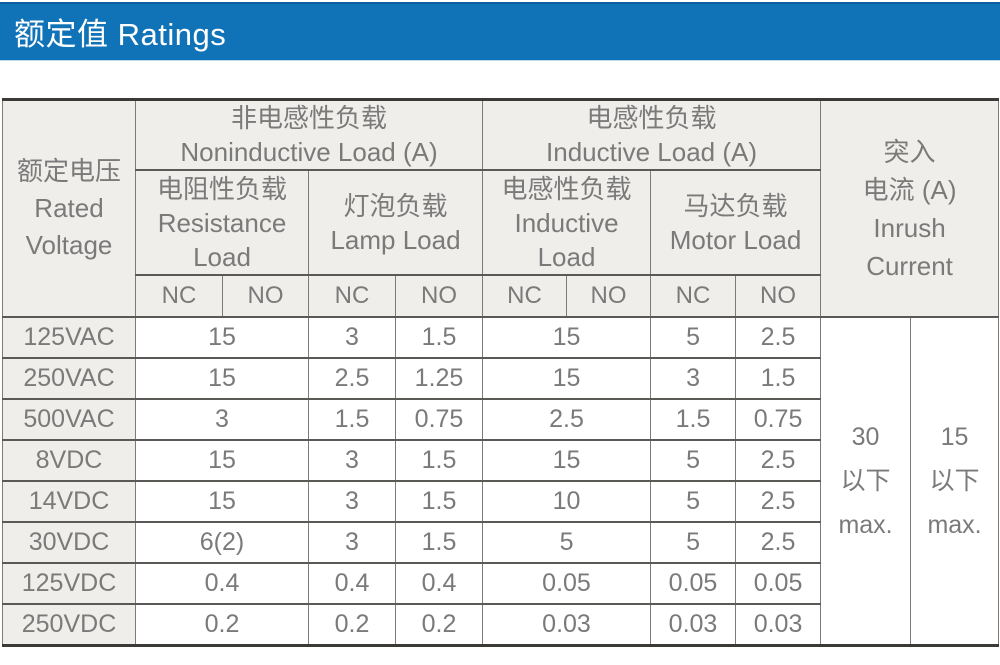  I want to click on lamp-load-header: 灯泡负载 Lamp Load, so click(395, 222).